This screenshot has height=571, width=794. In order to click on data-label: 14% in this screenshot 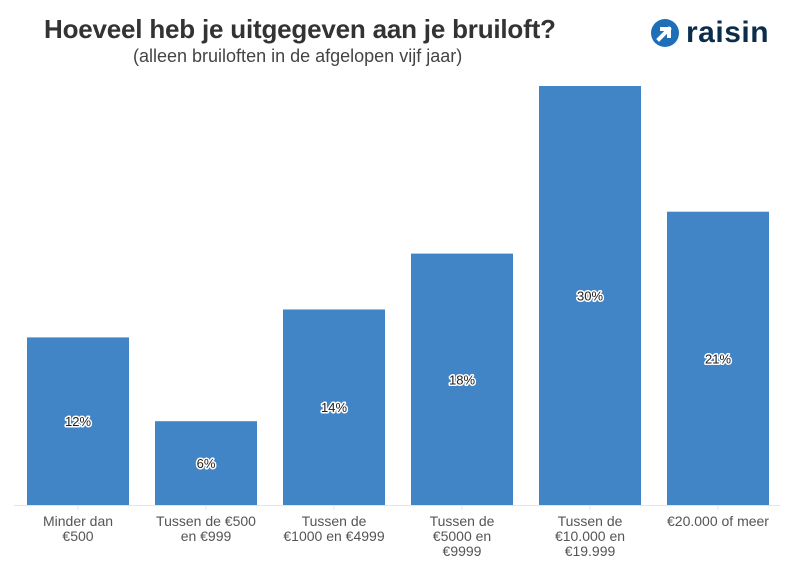, I will do `click(334, 407)`.